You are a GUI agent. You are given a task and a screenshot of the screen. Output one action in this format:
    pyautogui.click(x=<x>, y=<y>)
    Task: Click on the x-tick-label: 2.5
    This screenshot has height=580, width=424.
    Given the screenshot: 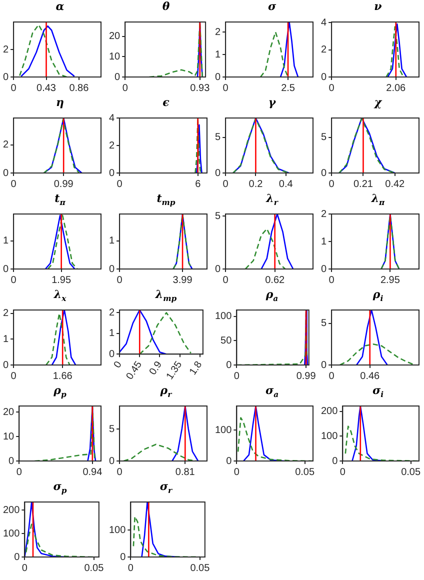 What is the action you would take?
    pyautogui.click(x=288, y=88)
    